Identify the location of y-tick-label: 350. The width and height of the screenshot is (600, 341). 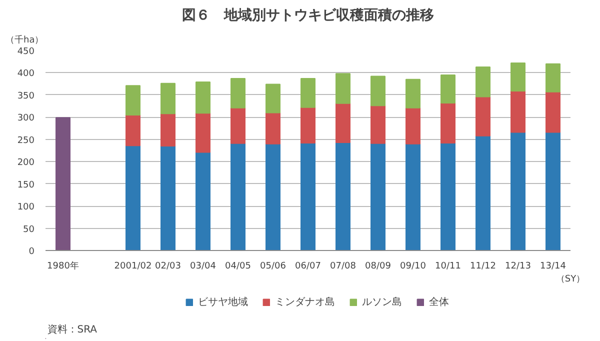
(26, 96).